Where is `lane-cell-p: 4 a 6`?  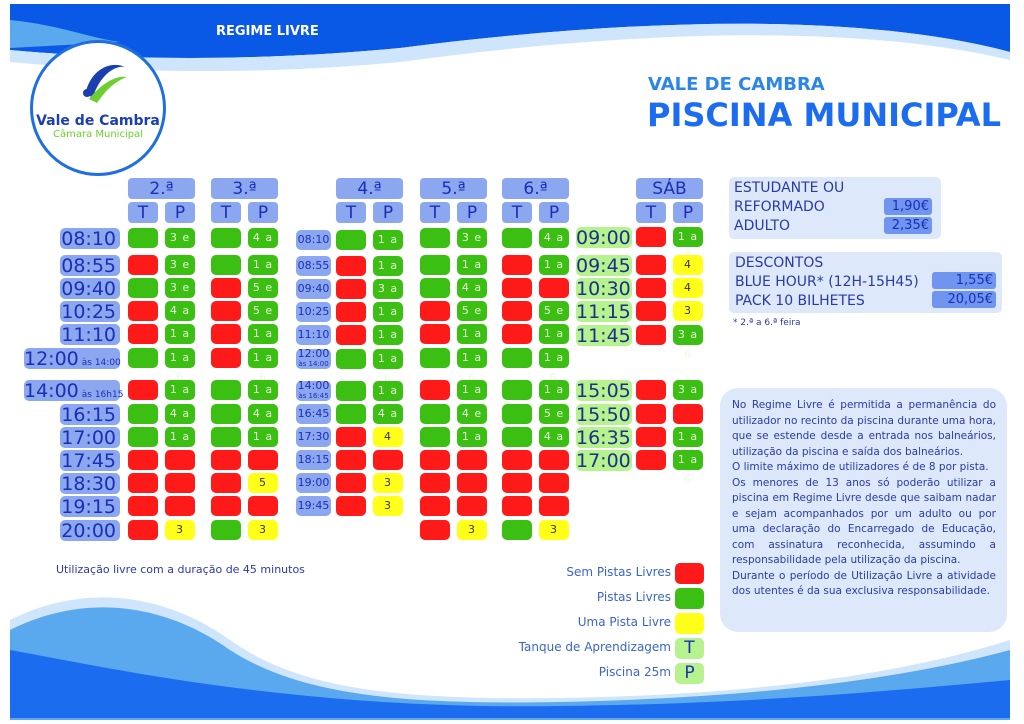
lane-cell-p: 4 a 6 is located at coordinates (263, 246).